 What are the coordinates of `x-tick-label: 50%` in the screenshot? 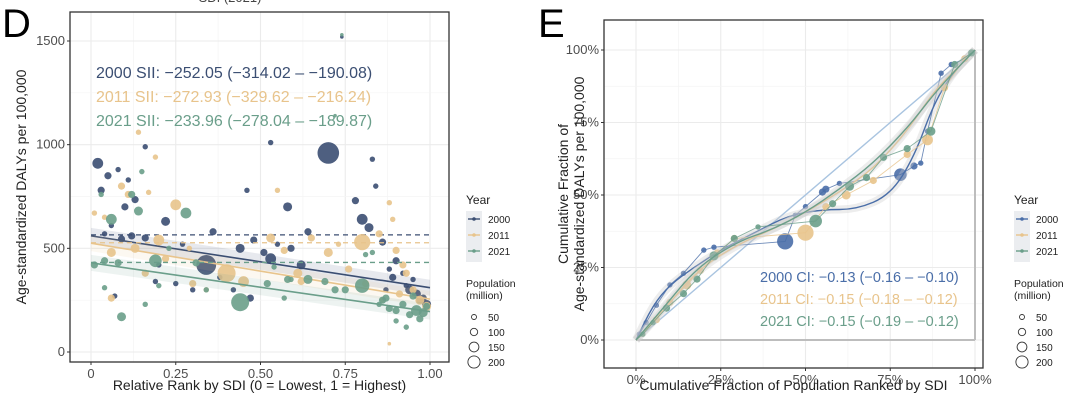 It's located at (805, 379).